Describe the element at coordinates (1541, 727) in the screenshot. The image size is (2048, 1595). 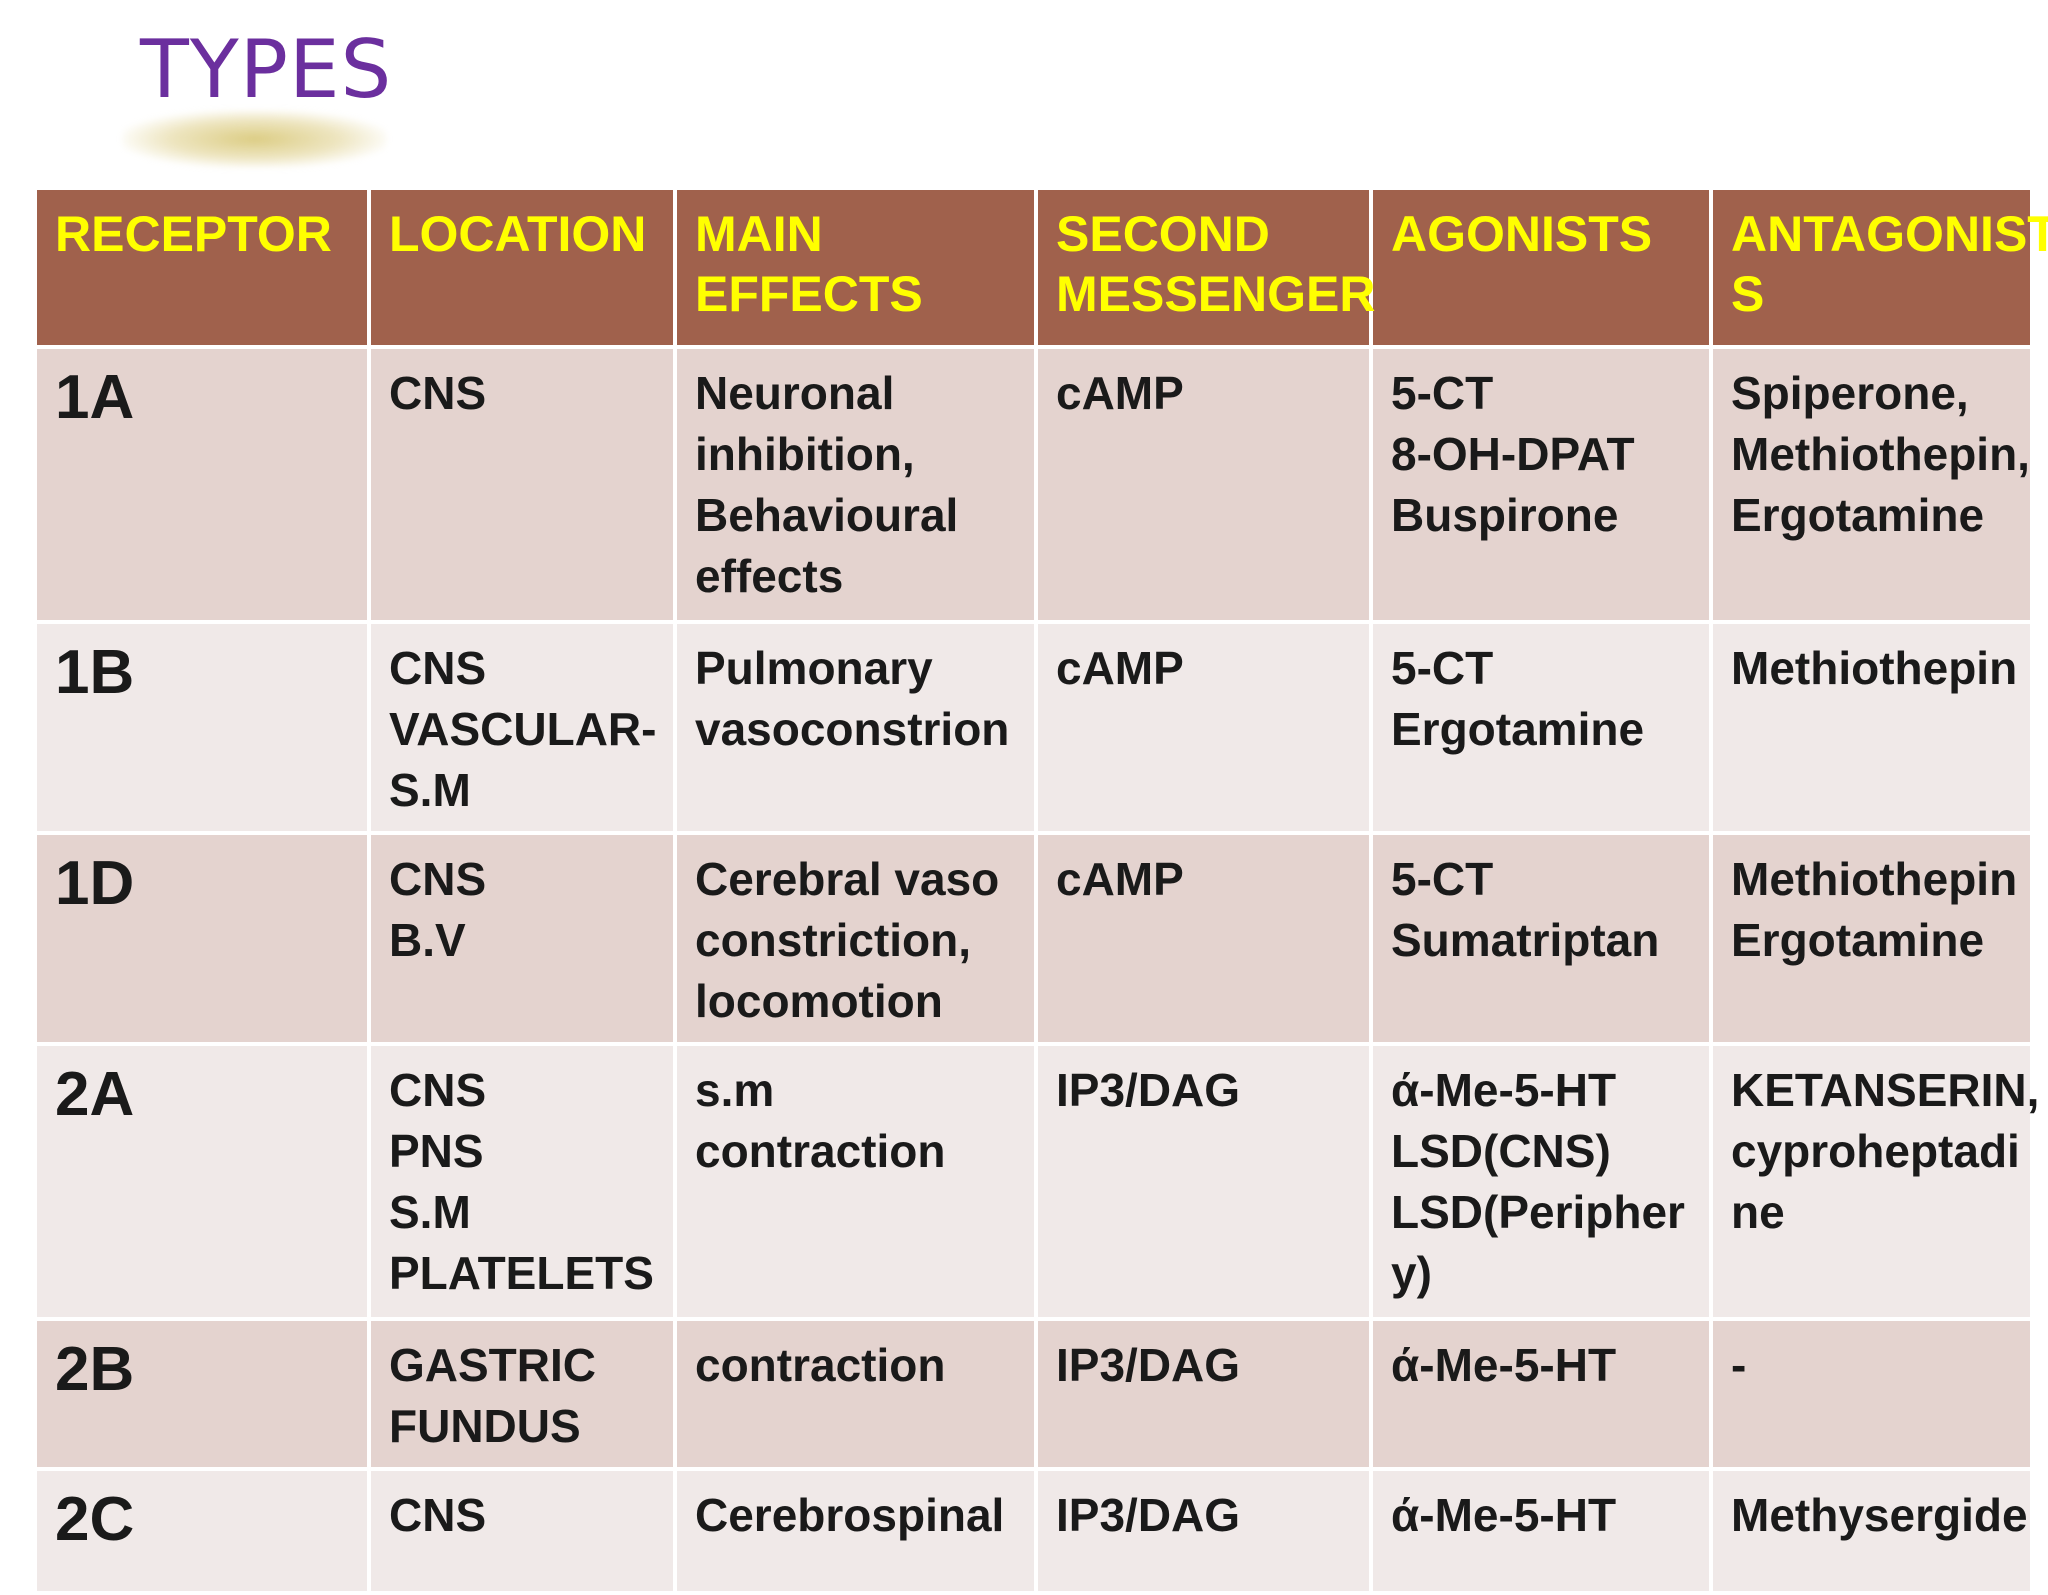
I see `agonists-cell: 5-CT Ergotamine` at that location.